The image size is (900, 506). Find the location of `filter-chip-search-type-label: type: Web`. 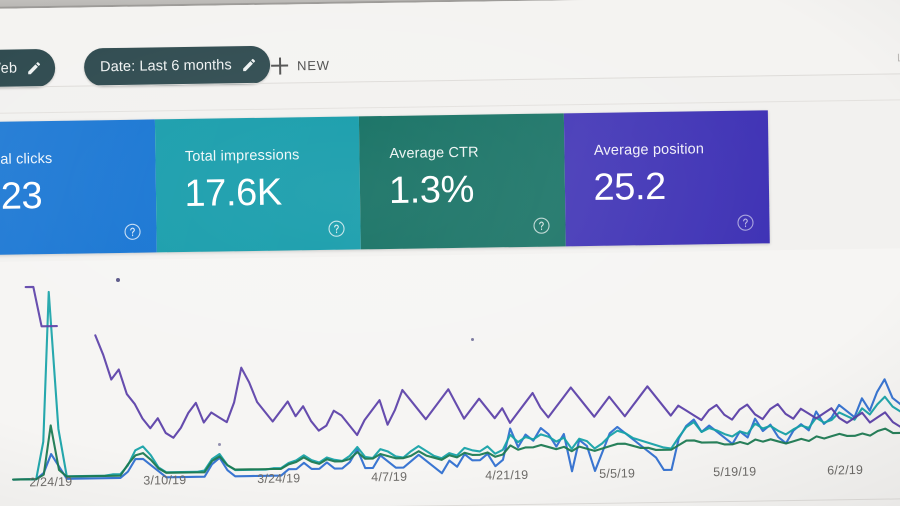

filter-chip-search-type-label: type: Web is located at coordinates (9, 68).